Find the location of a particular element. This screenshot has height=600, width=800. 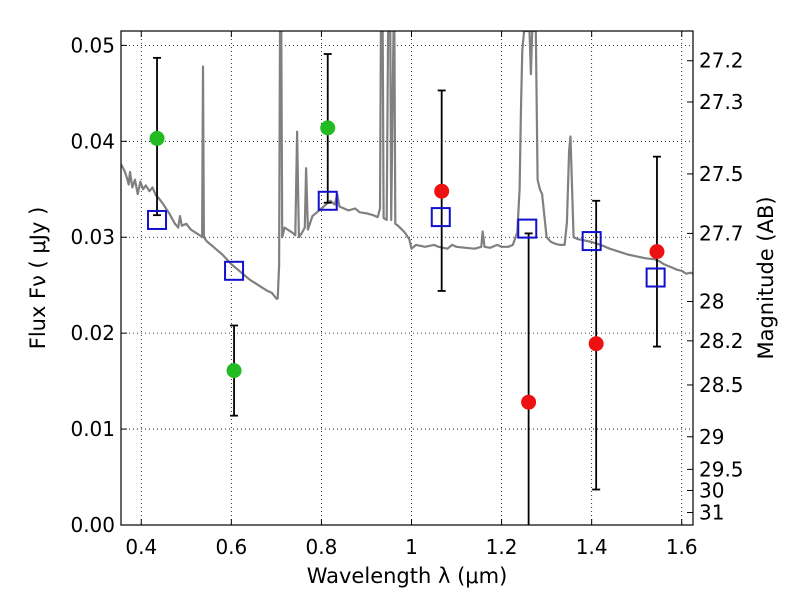

magnitude-tick-label: 29 is located at coordinates (711, 437).